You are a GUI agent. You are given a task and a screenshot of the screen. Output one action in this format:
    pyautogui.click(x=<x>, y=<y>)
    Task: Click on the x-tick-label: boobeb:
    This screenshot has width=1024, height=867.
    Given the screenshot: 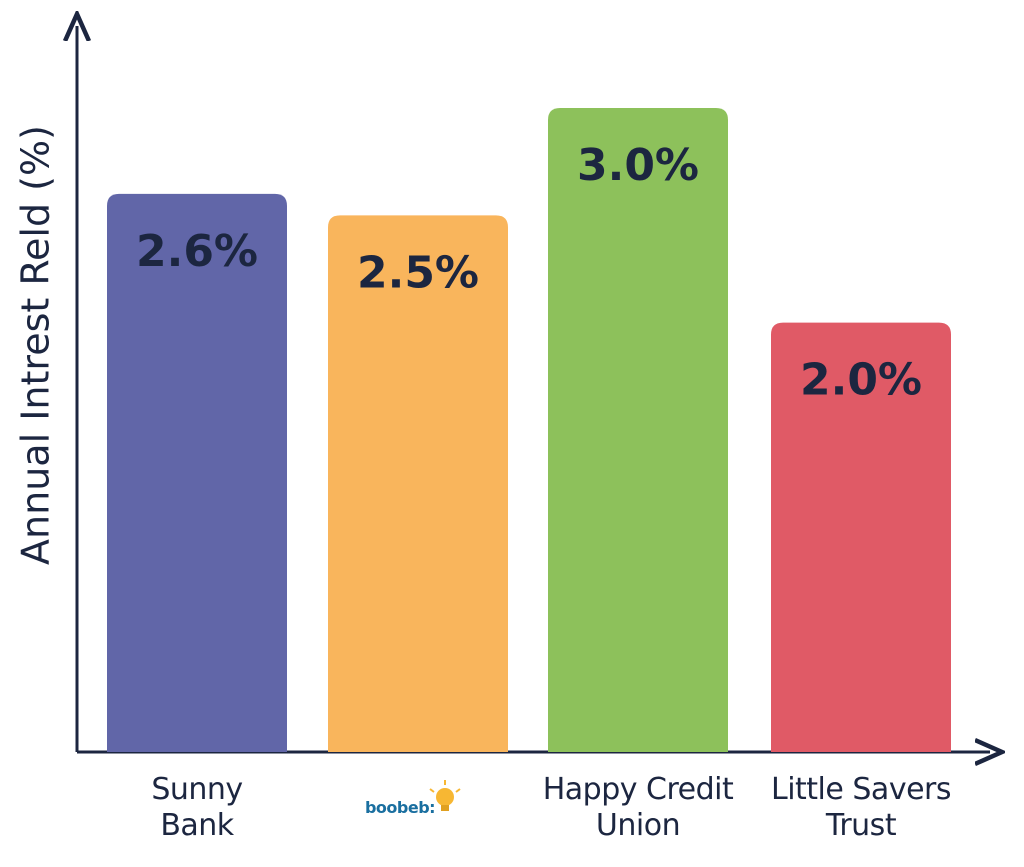 What is the action you would take?
    pyautogui.click(x=400, y=807)
    